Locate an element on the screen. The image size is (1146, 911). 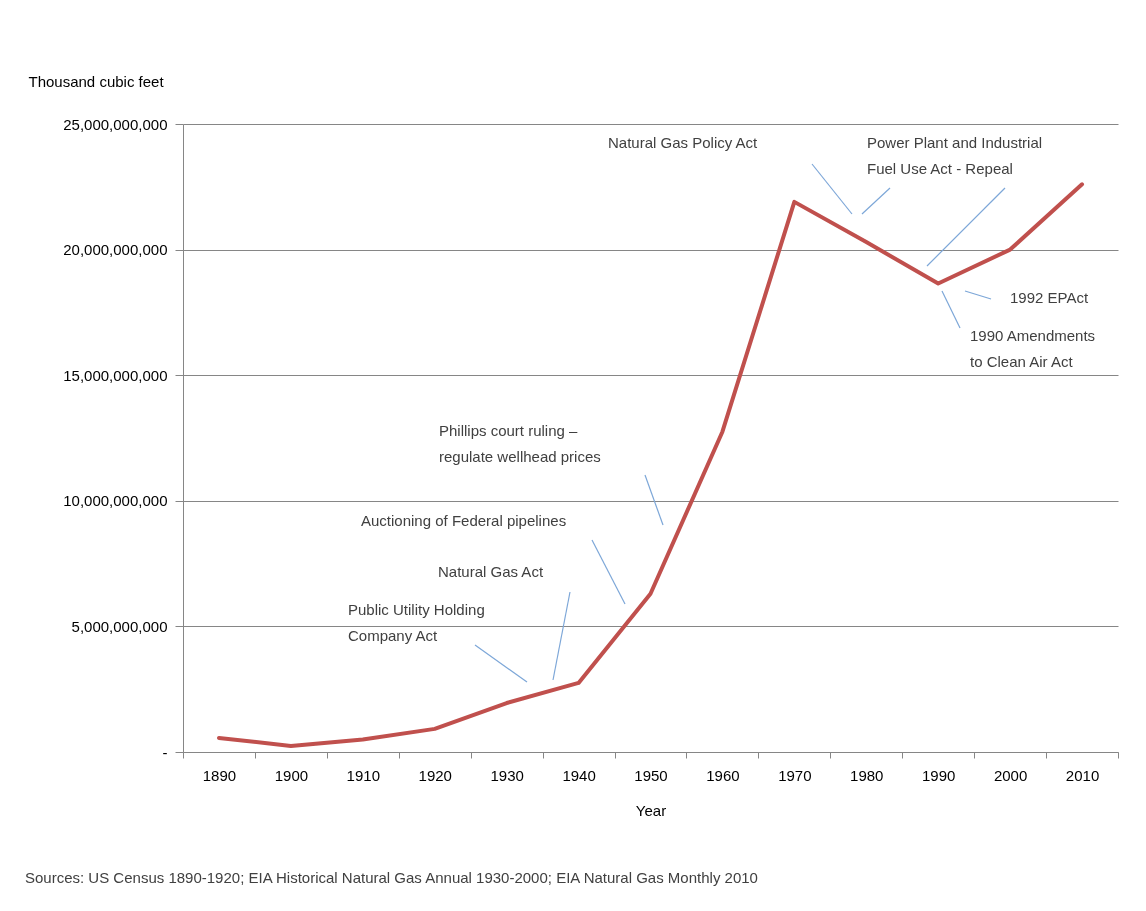
x-tick-label: 1920 is located at coordinates (435, 775).